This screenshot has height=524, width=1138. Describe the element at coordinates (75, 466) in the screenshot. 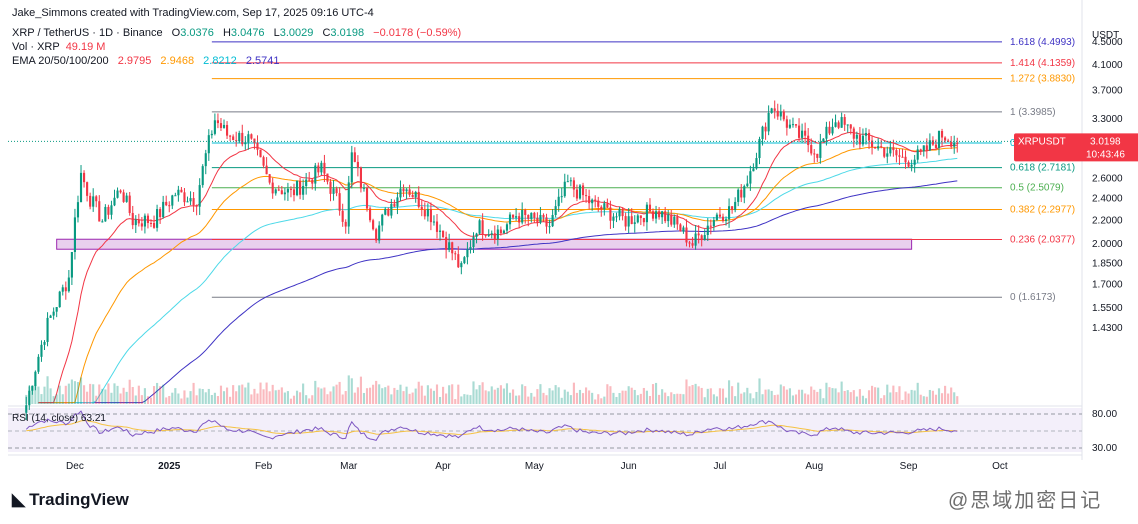

I see `x-tick-label: Dec` at that location.